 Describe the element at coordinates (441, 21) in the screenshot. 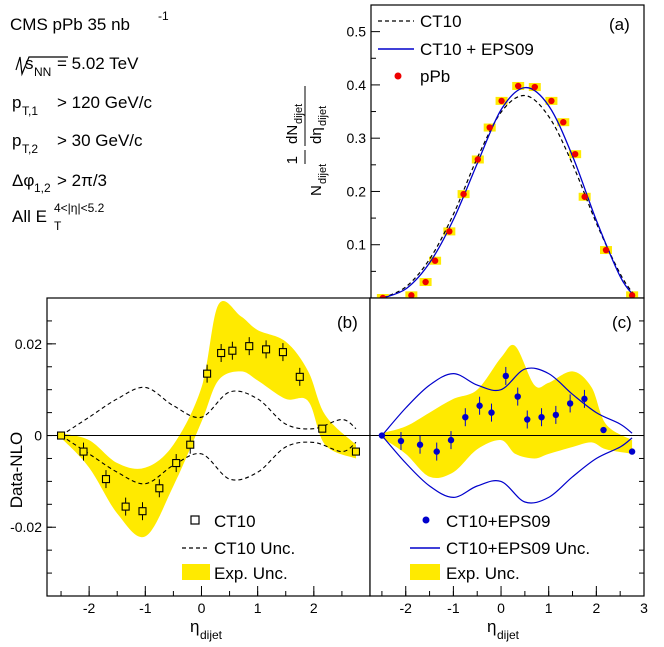

I see `legend-a-ct10: CT10` at that location.